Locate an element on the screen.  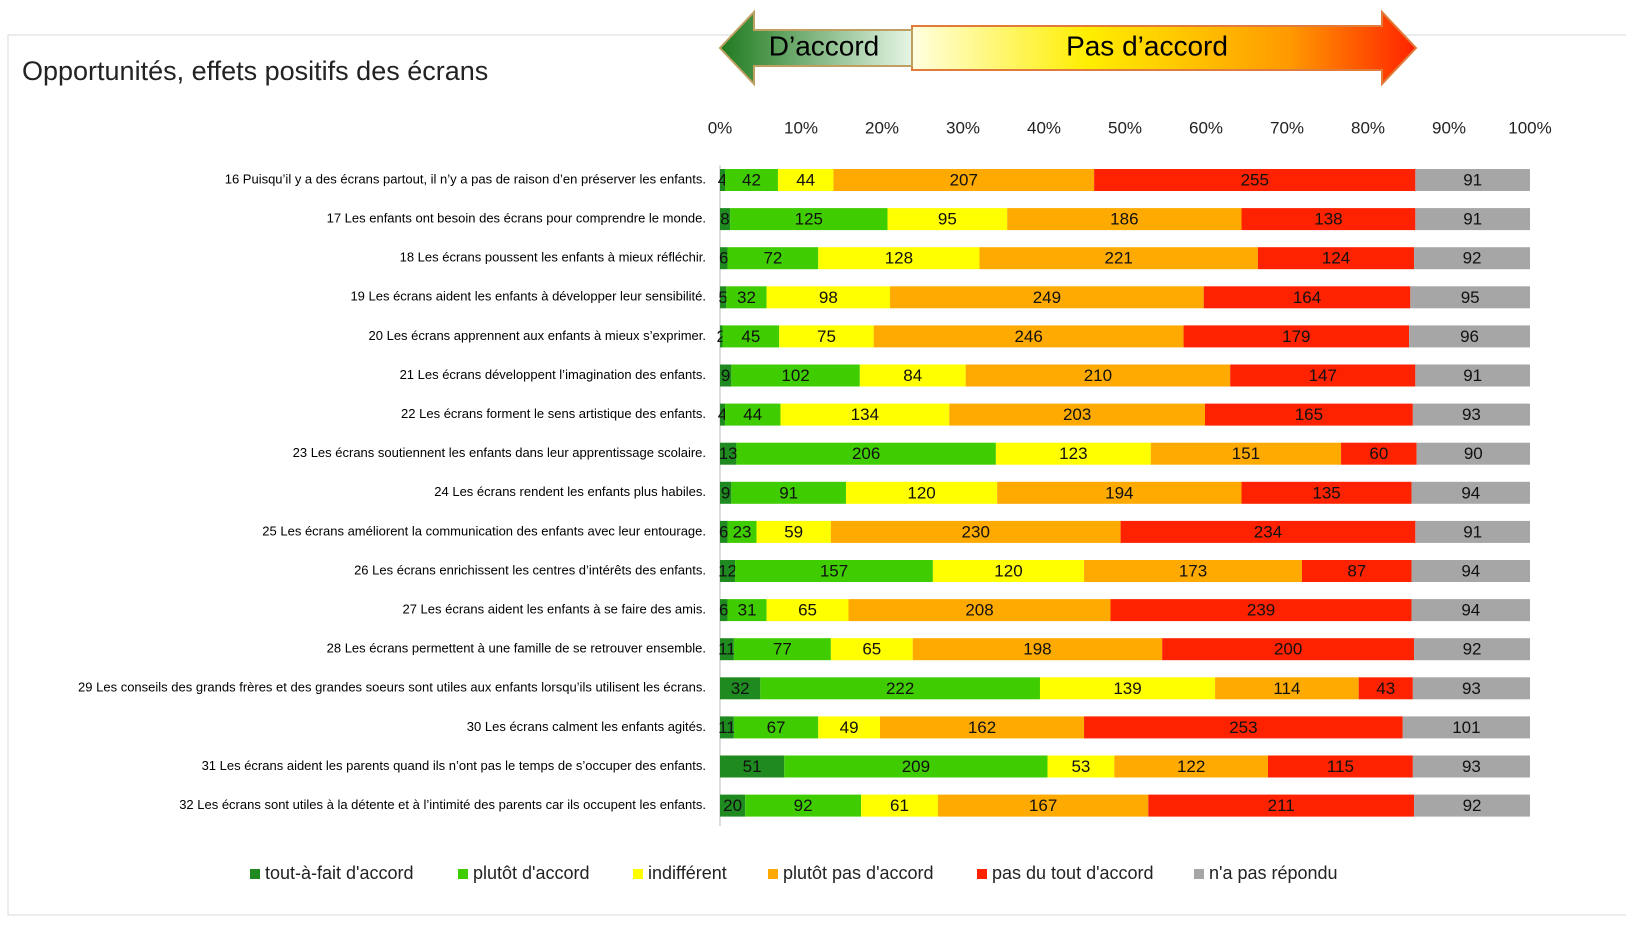
legend-label: n'a pas répondu is located at coordinates (1273, 873).